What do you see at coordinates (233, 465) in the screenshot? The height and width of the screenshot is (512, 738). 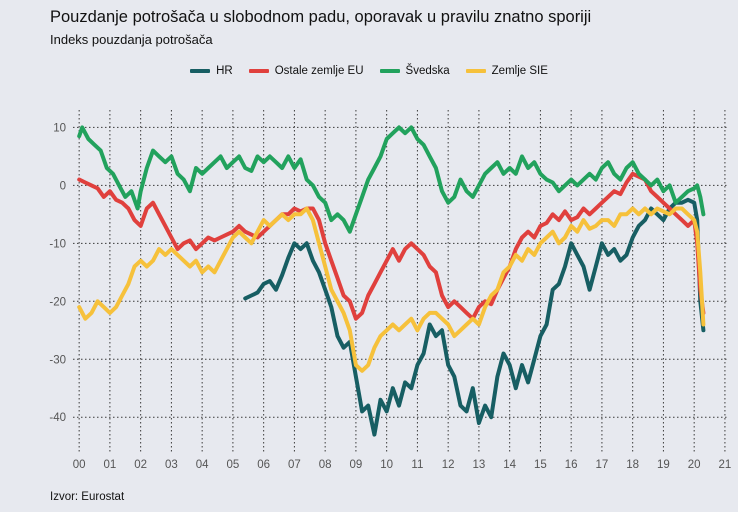 I see `x-tick-label: 05` at bounding box center [233, 465].